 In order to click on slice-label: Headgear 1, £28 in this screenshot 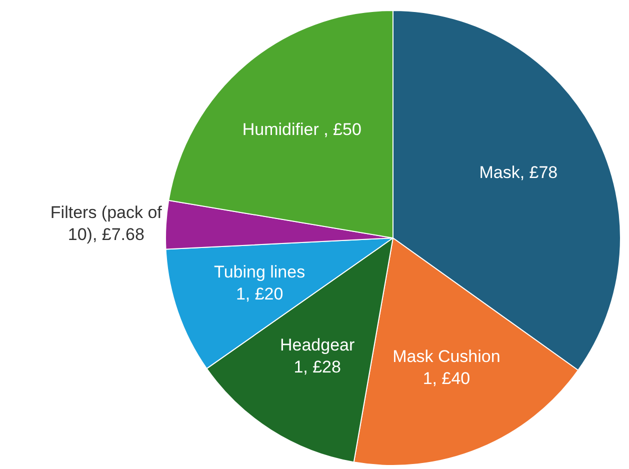, I will do `click(317, 356)`.